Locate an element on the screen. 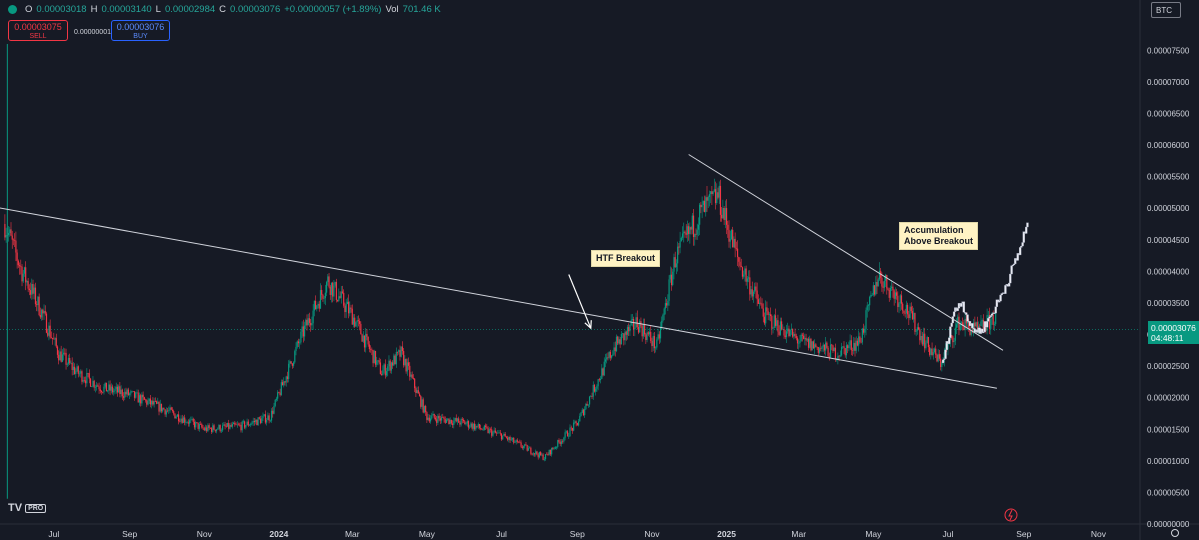 The height and width of the screenshot is (540, 1199). buy-button: 0.00003076 BUY is located at coordinates (140, 30).